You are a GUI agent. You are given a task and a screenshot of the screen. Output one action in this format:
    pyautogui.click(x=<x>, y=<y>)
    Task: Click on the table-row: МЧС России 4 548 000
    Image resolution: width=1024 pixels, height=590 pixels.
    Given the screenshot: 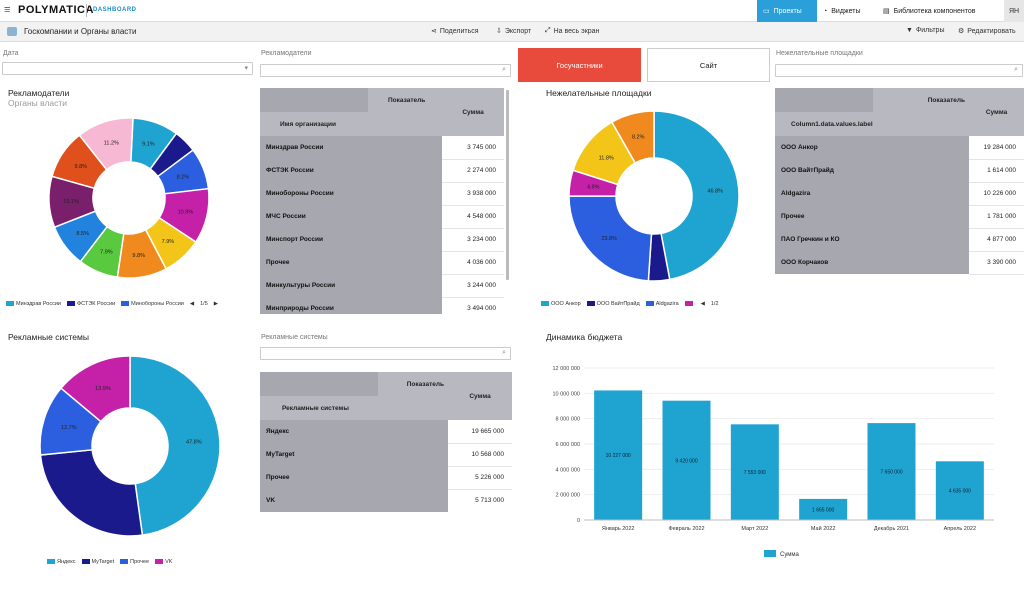 What is the action you would take?
    pyautogui.click(x=382, y=217)
    